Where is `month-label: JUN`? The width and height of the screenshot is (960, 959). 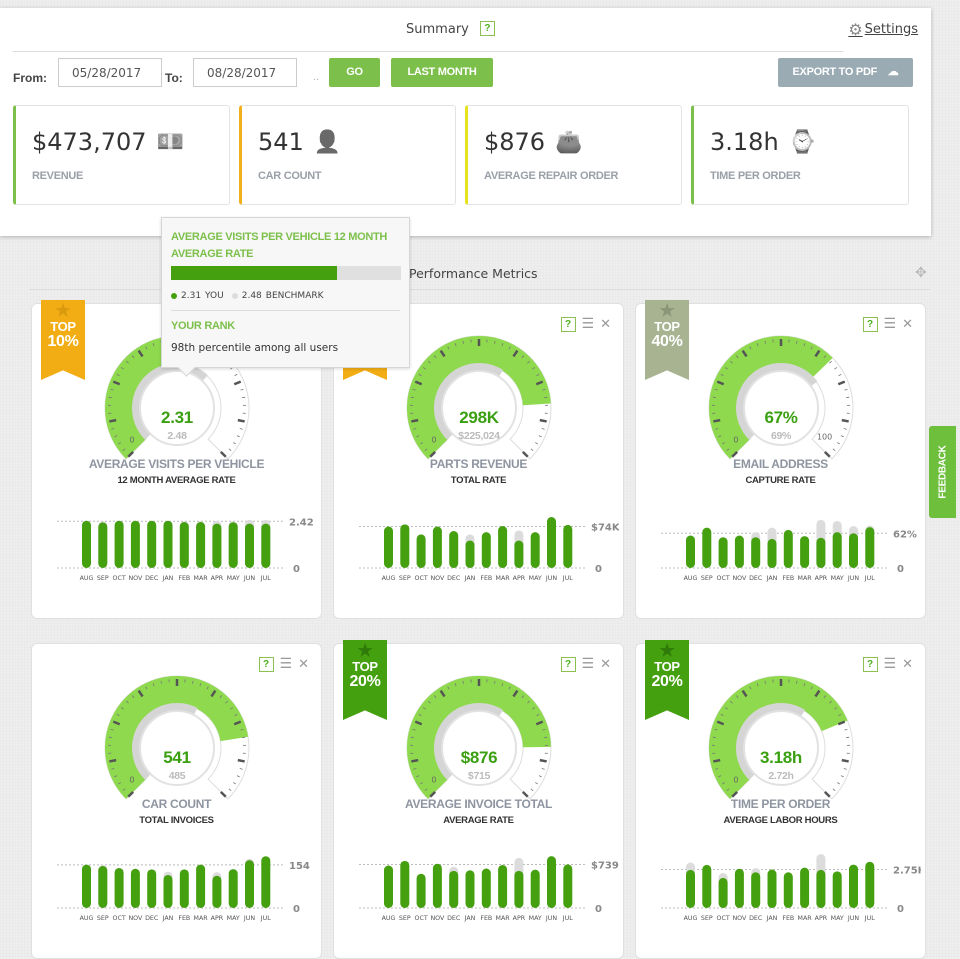
month-label: JUN is located at coordinates (551, 578).